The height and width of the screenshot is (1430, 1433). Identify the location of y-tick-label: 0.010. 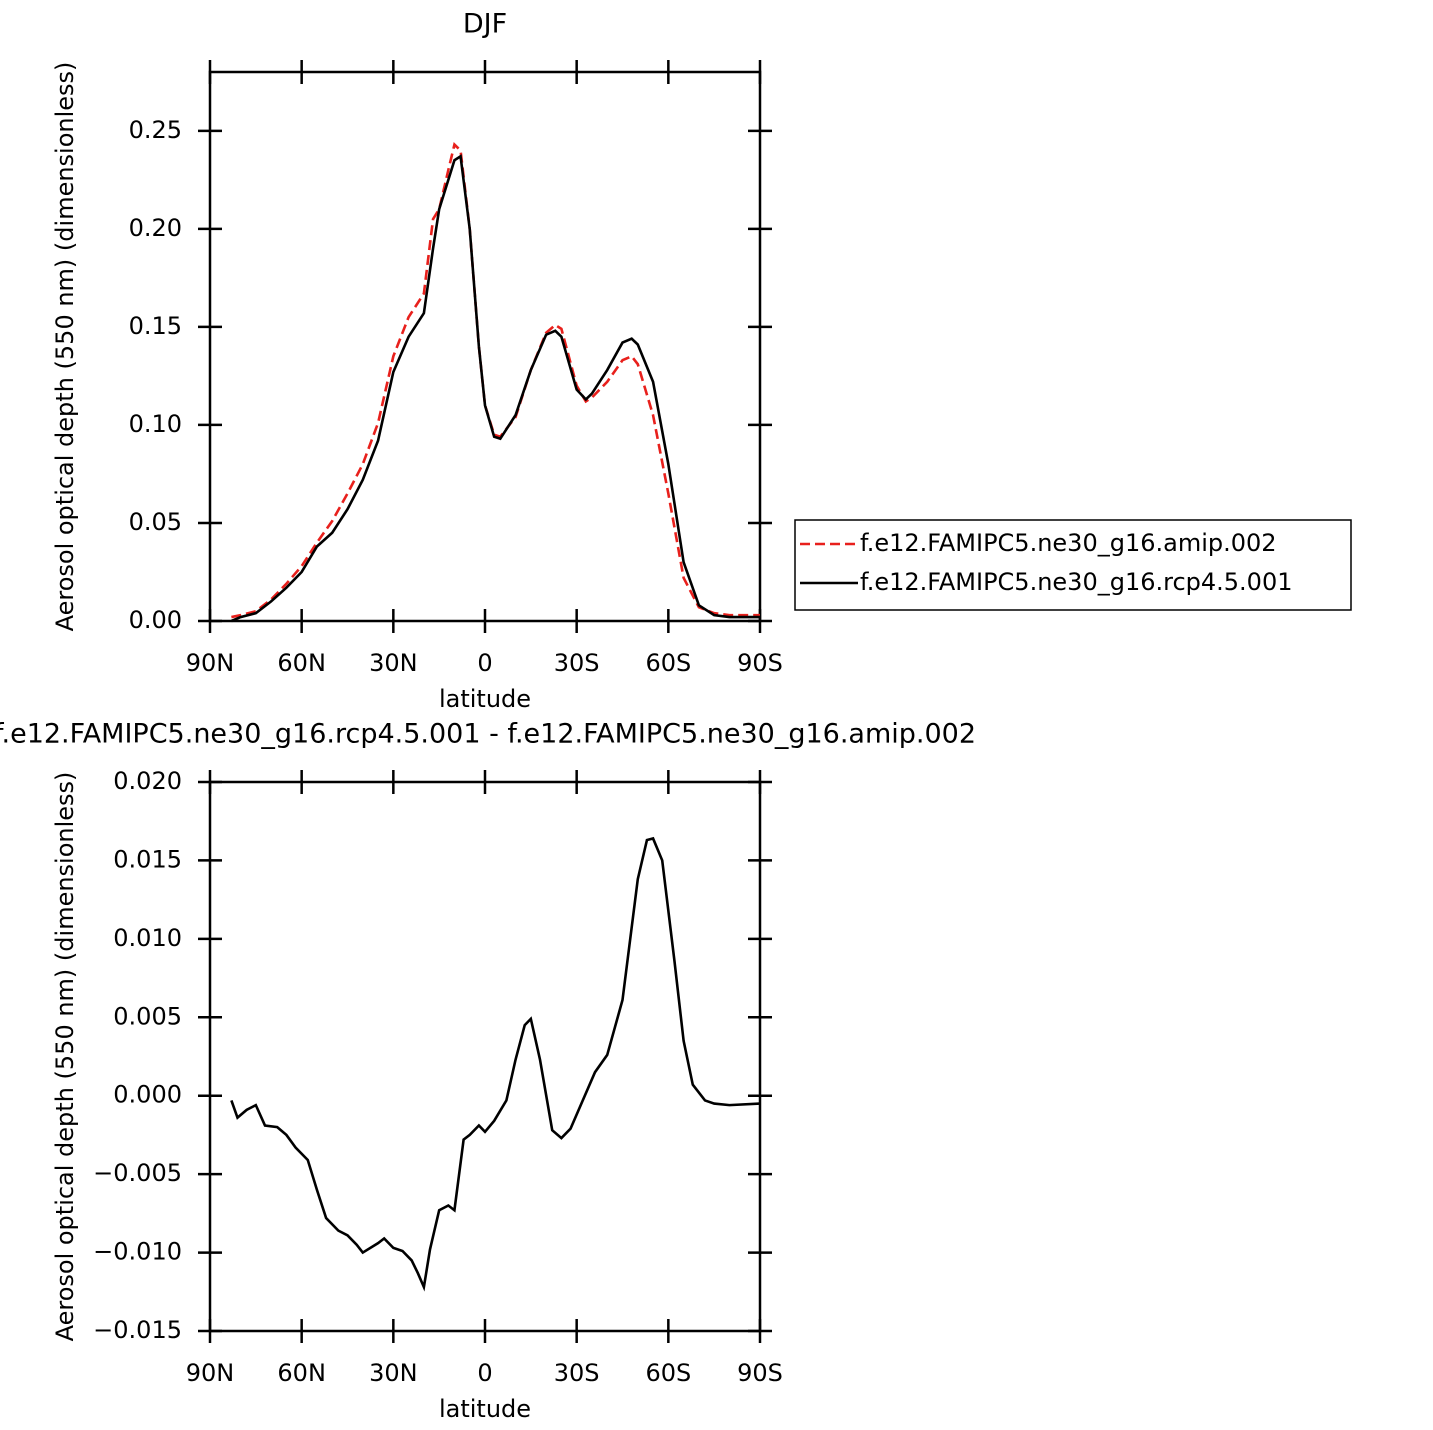
(147, 938).